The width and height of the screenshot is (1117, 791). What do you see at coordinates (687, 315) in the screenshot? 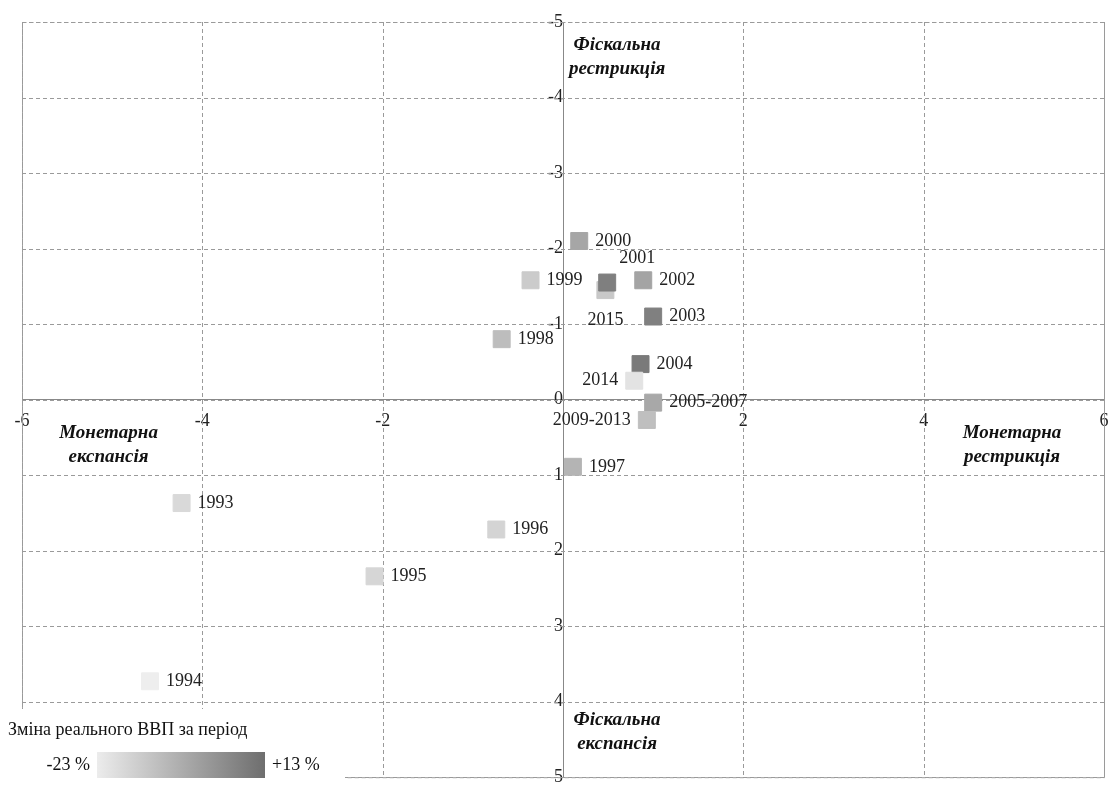
I see `series-label: 2003` at bounding box center [687, 315].